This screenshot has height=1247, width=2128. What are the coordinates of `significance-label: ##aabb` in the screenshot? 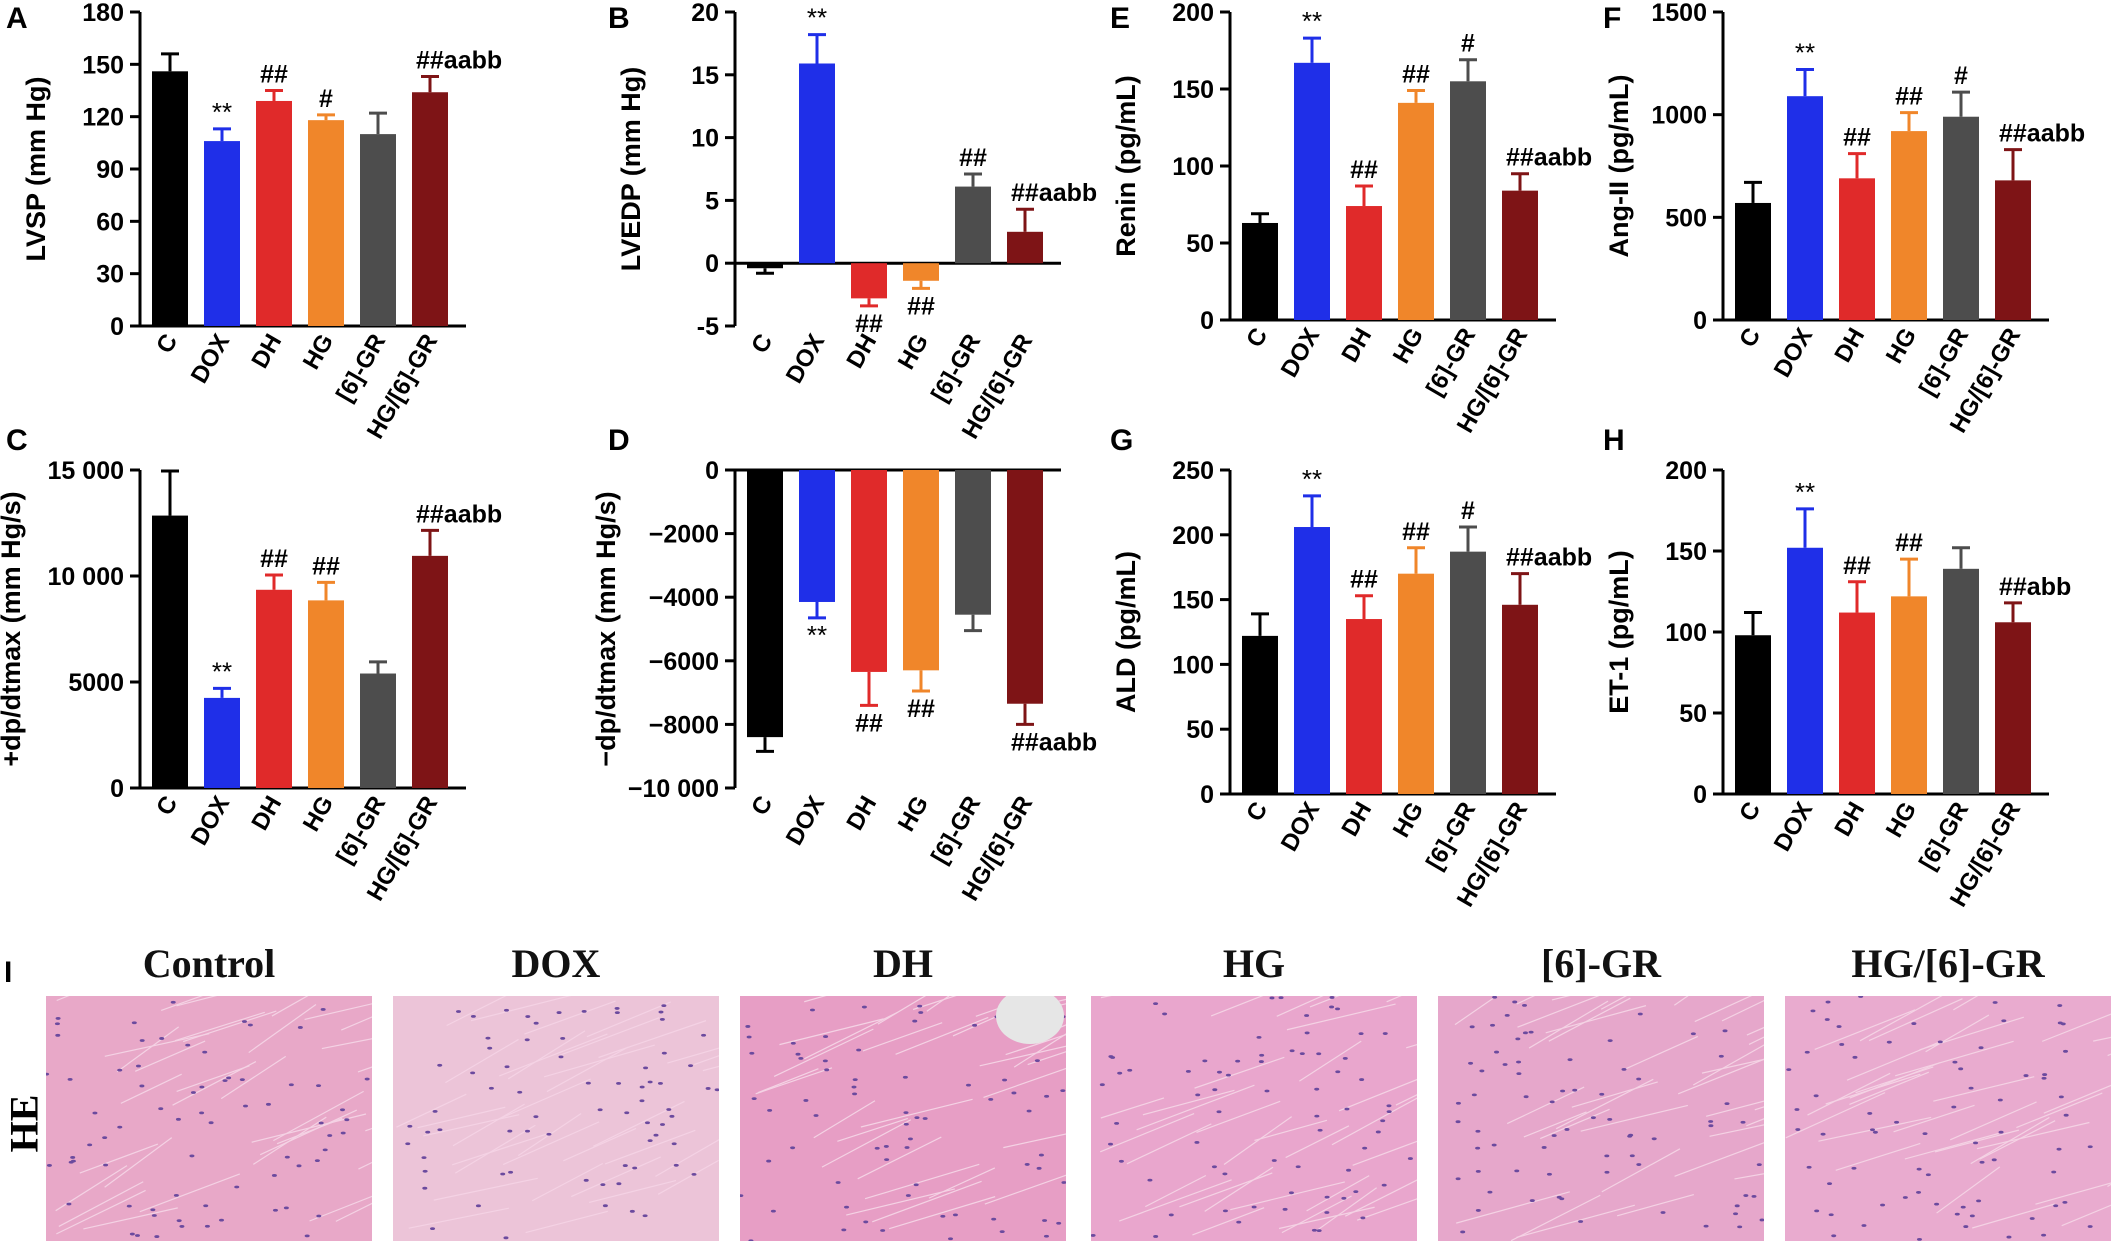 It's located at (1054, 742).